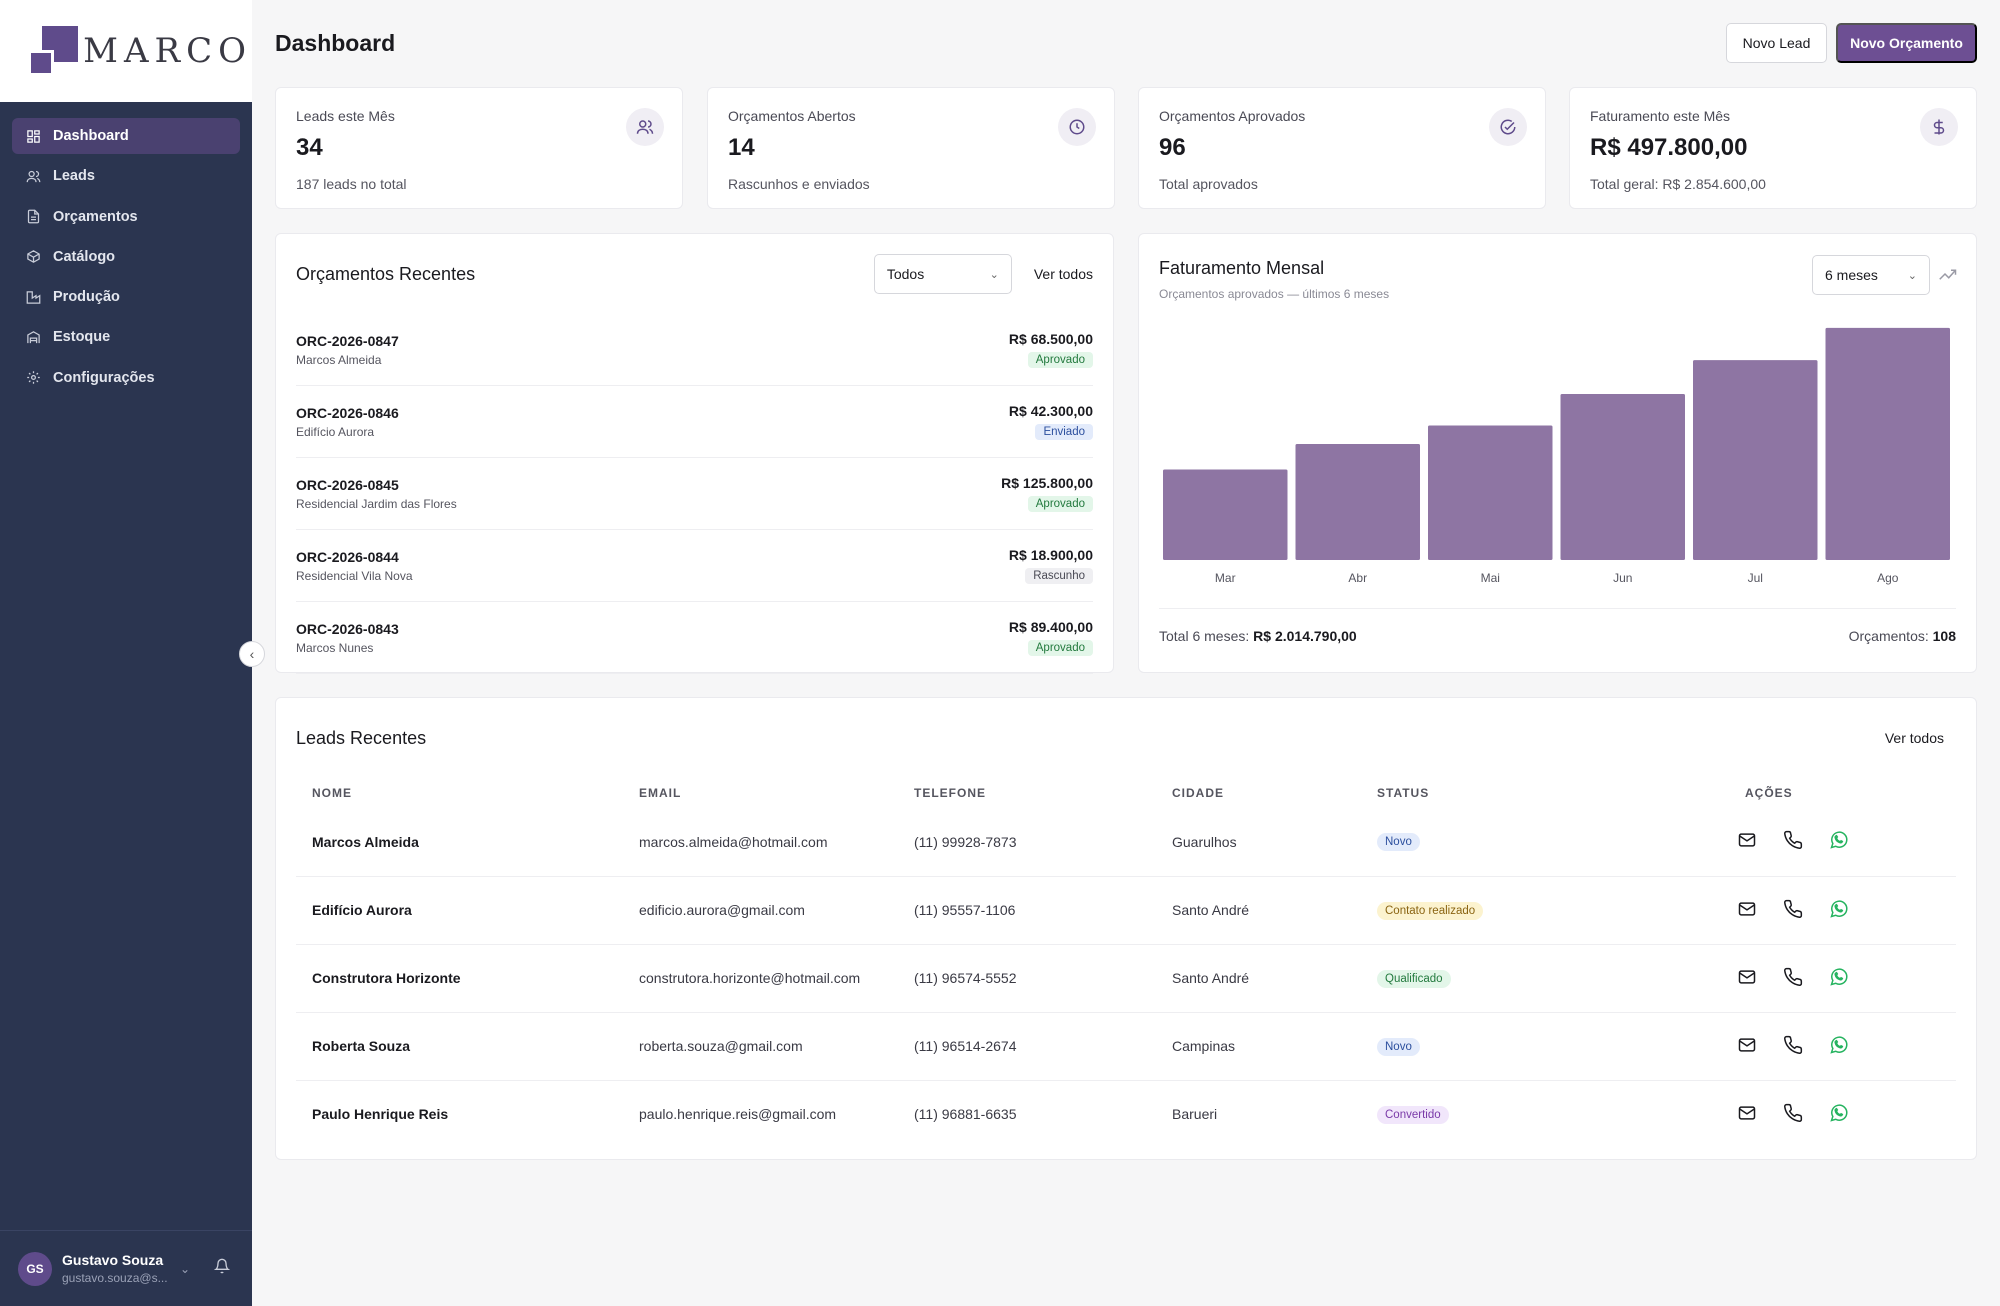  I want to click on recent-quotes-header: Orçamentos Recentes Todos ⌄ Ver todos, so click(694, 274).